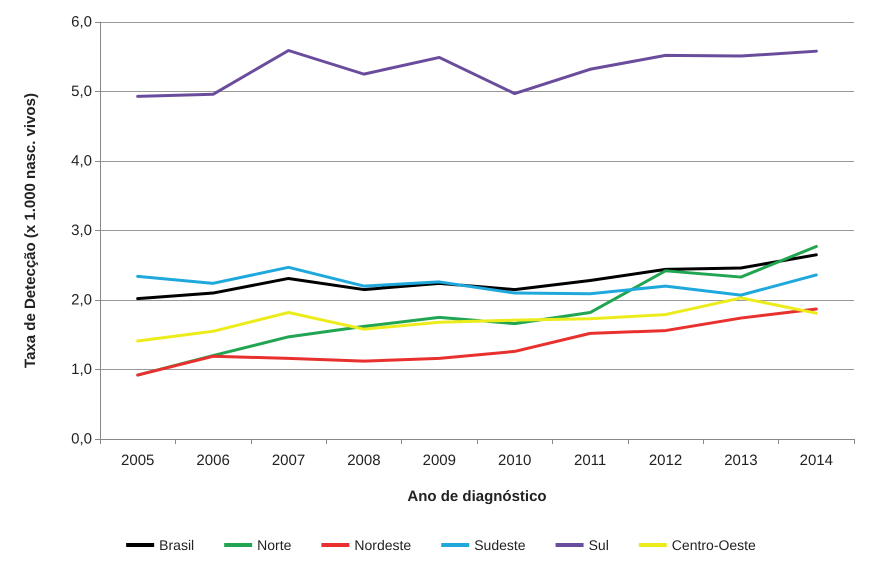  What do you see at coordinates (137, 460) in the screenshot?
I see `x-tick-label: 2005` at bounding box center [137, 460].